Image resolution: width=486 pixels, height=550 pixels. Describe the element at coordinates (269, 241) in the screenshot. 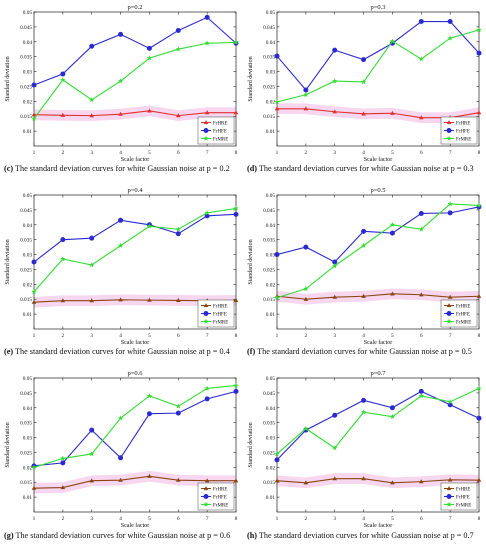

I see `y-tick-label: 0.035` at that location.